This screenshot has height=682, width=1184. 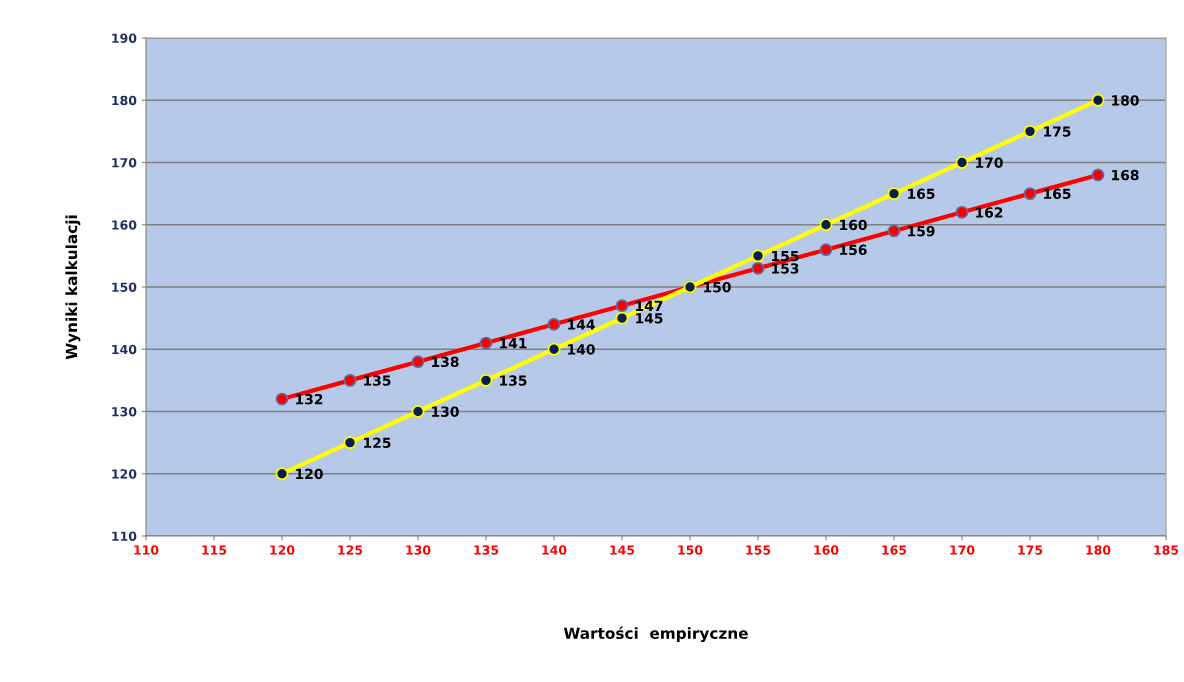 I want to click on y-tick-label: 140, so click(x=124, y=349).